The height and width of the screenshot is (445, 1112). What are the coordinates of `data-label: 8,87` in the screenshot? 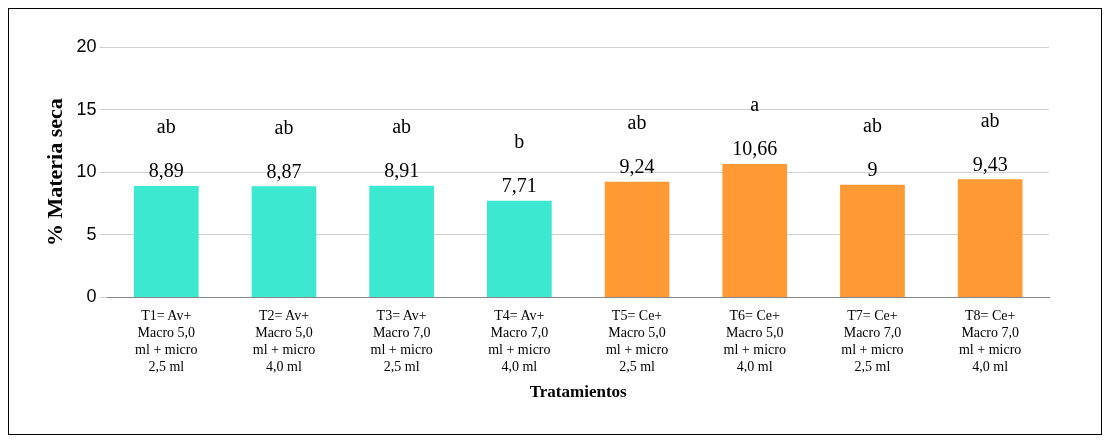 It's located at (284, 170).